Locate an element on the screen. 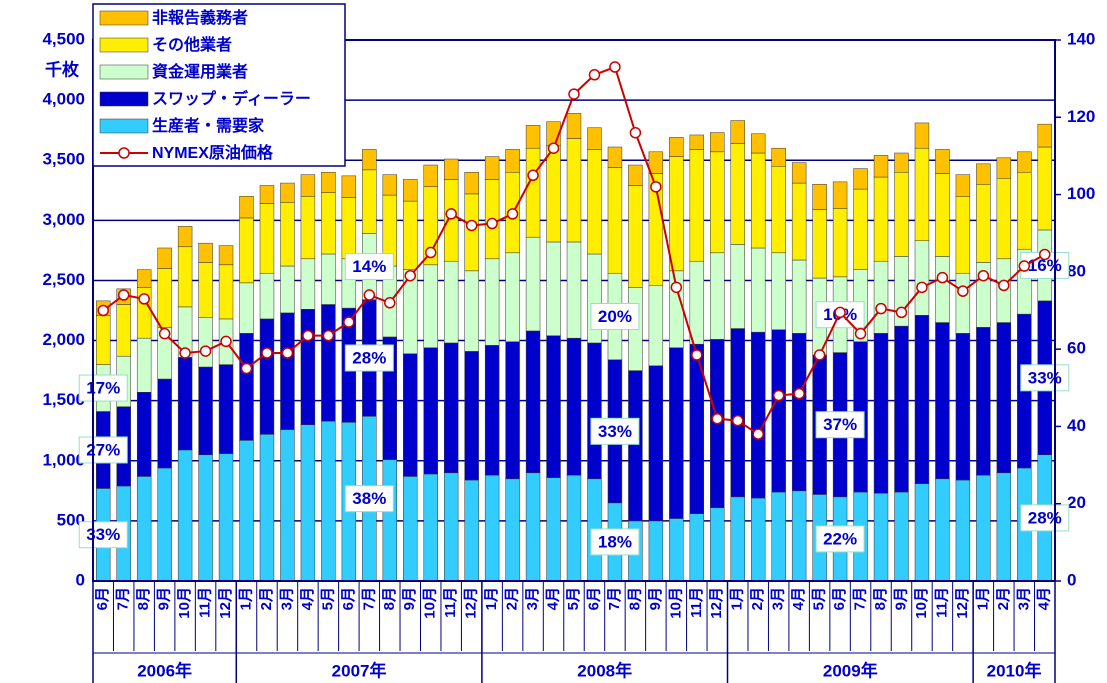 This screenshot has height=683, width=1107. share-label: 16% is located at coordinates (1045, 265).